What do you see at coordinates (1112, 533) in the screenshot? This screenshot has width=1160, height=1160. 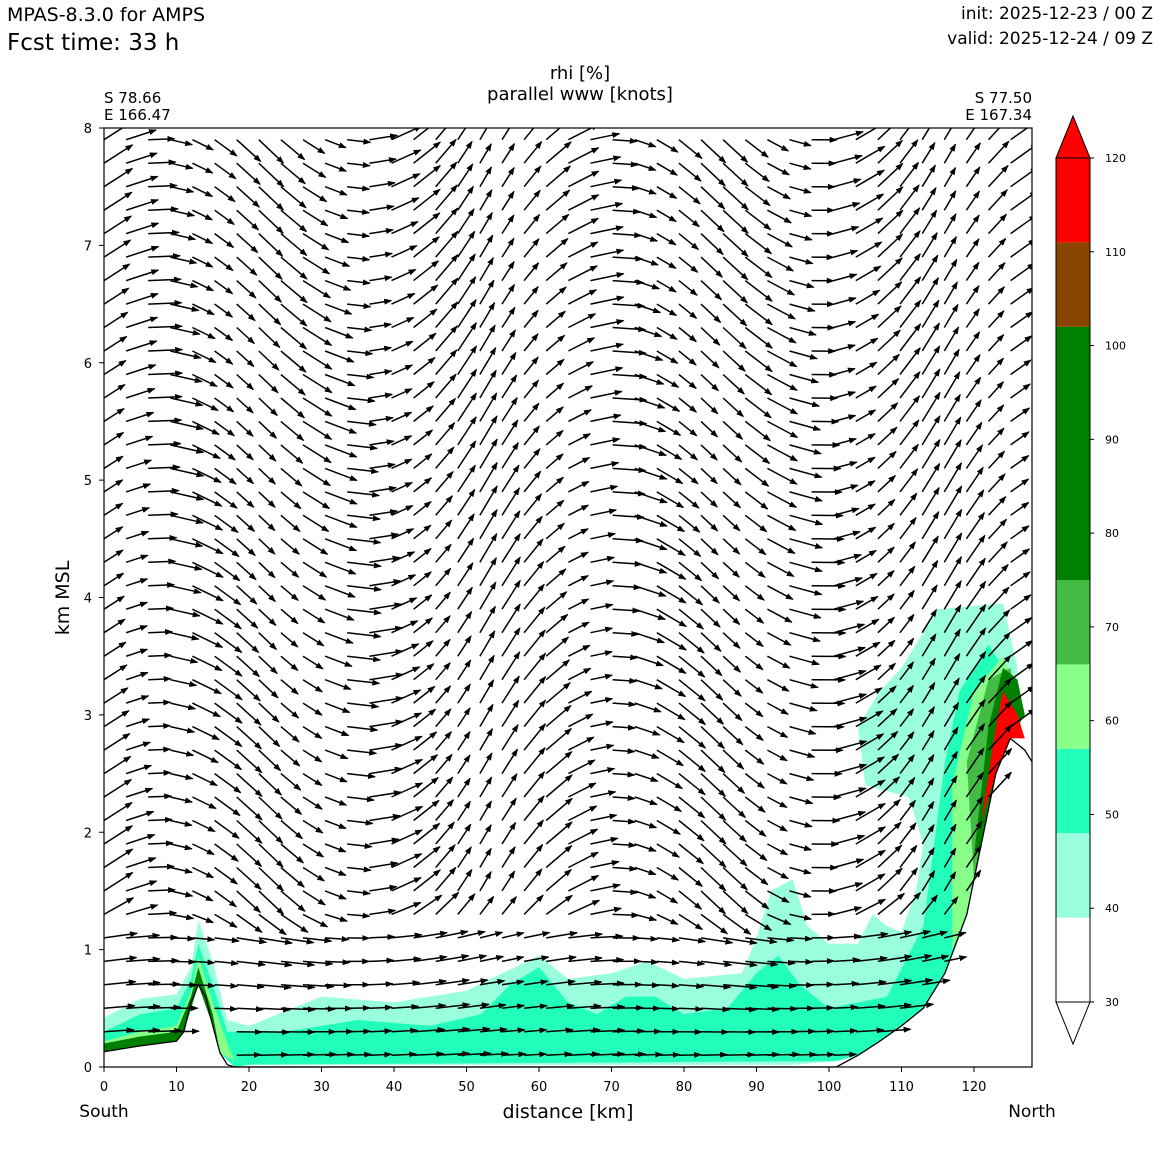 I see `colorbar-tick-label: 80` at bounding box center [1112, 533].